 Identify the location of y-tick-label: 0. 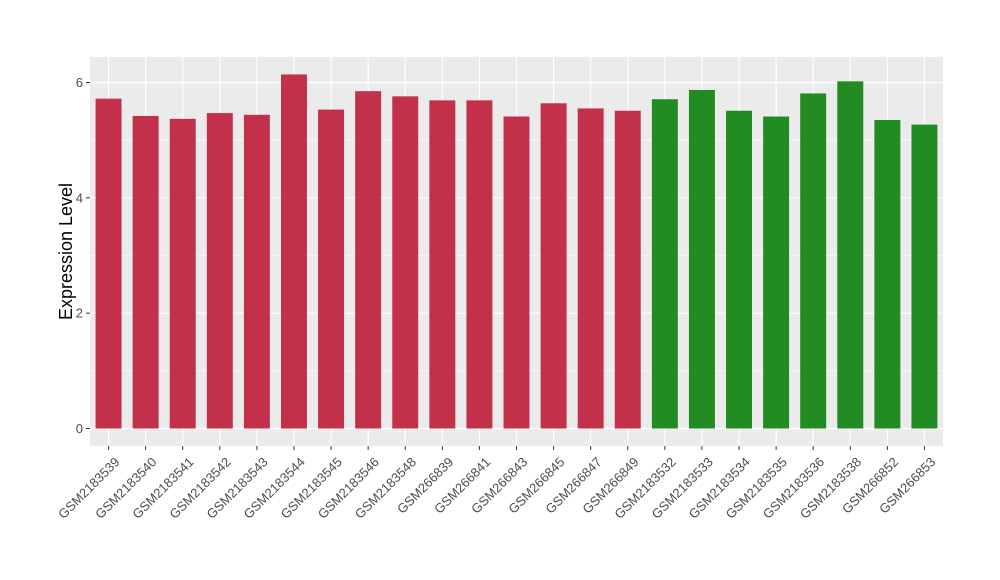
(79, 428).